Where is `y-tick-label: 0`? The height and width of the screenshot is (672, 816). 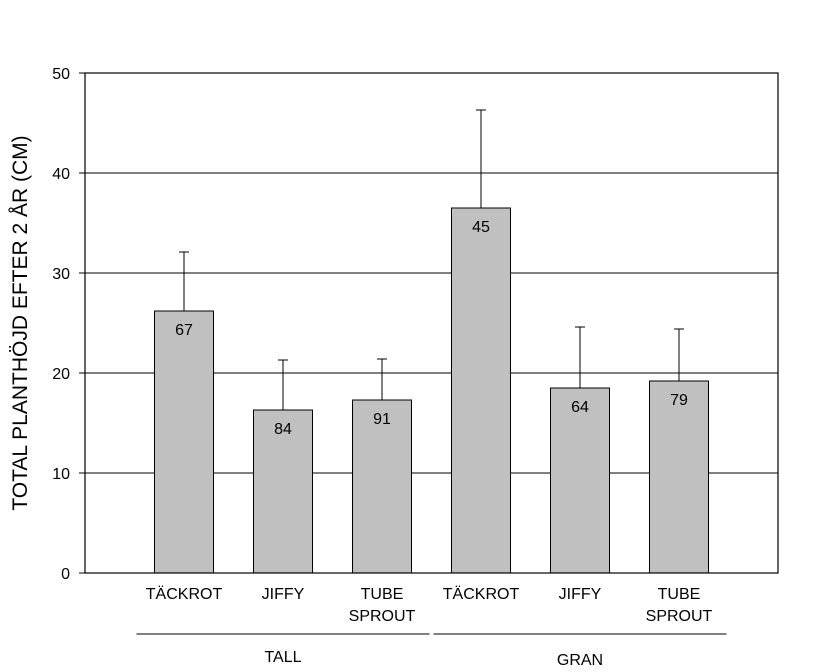
y-tick-label: 0 is located at coordinates (65, 574).